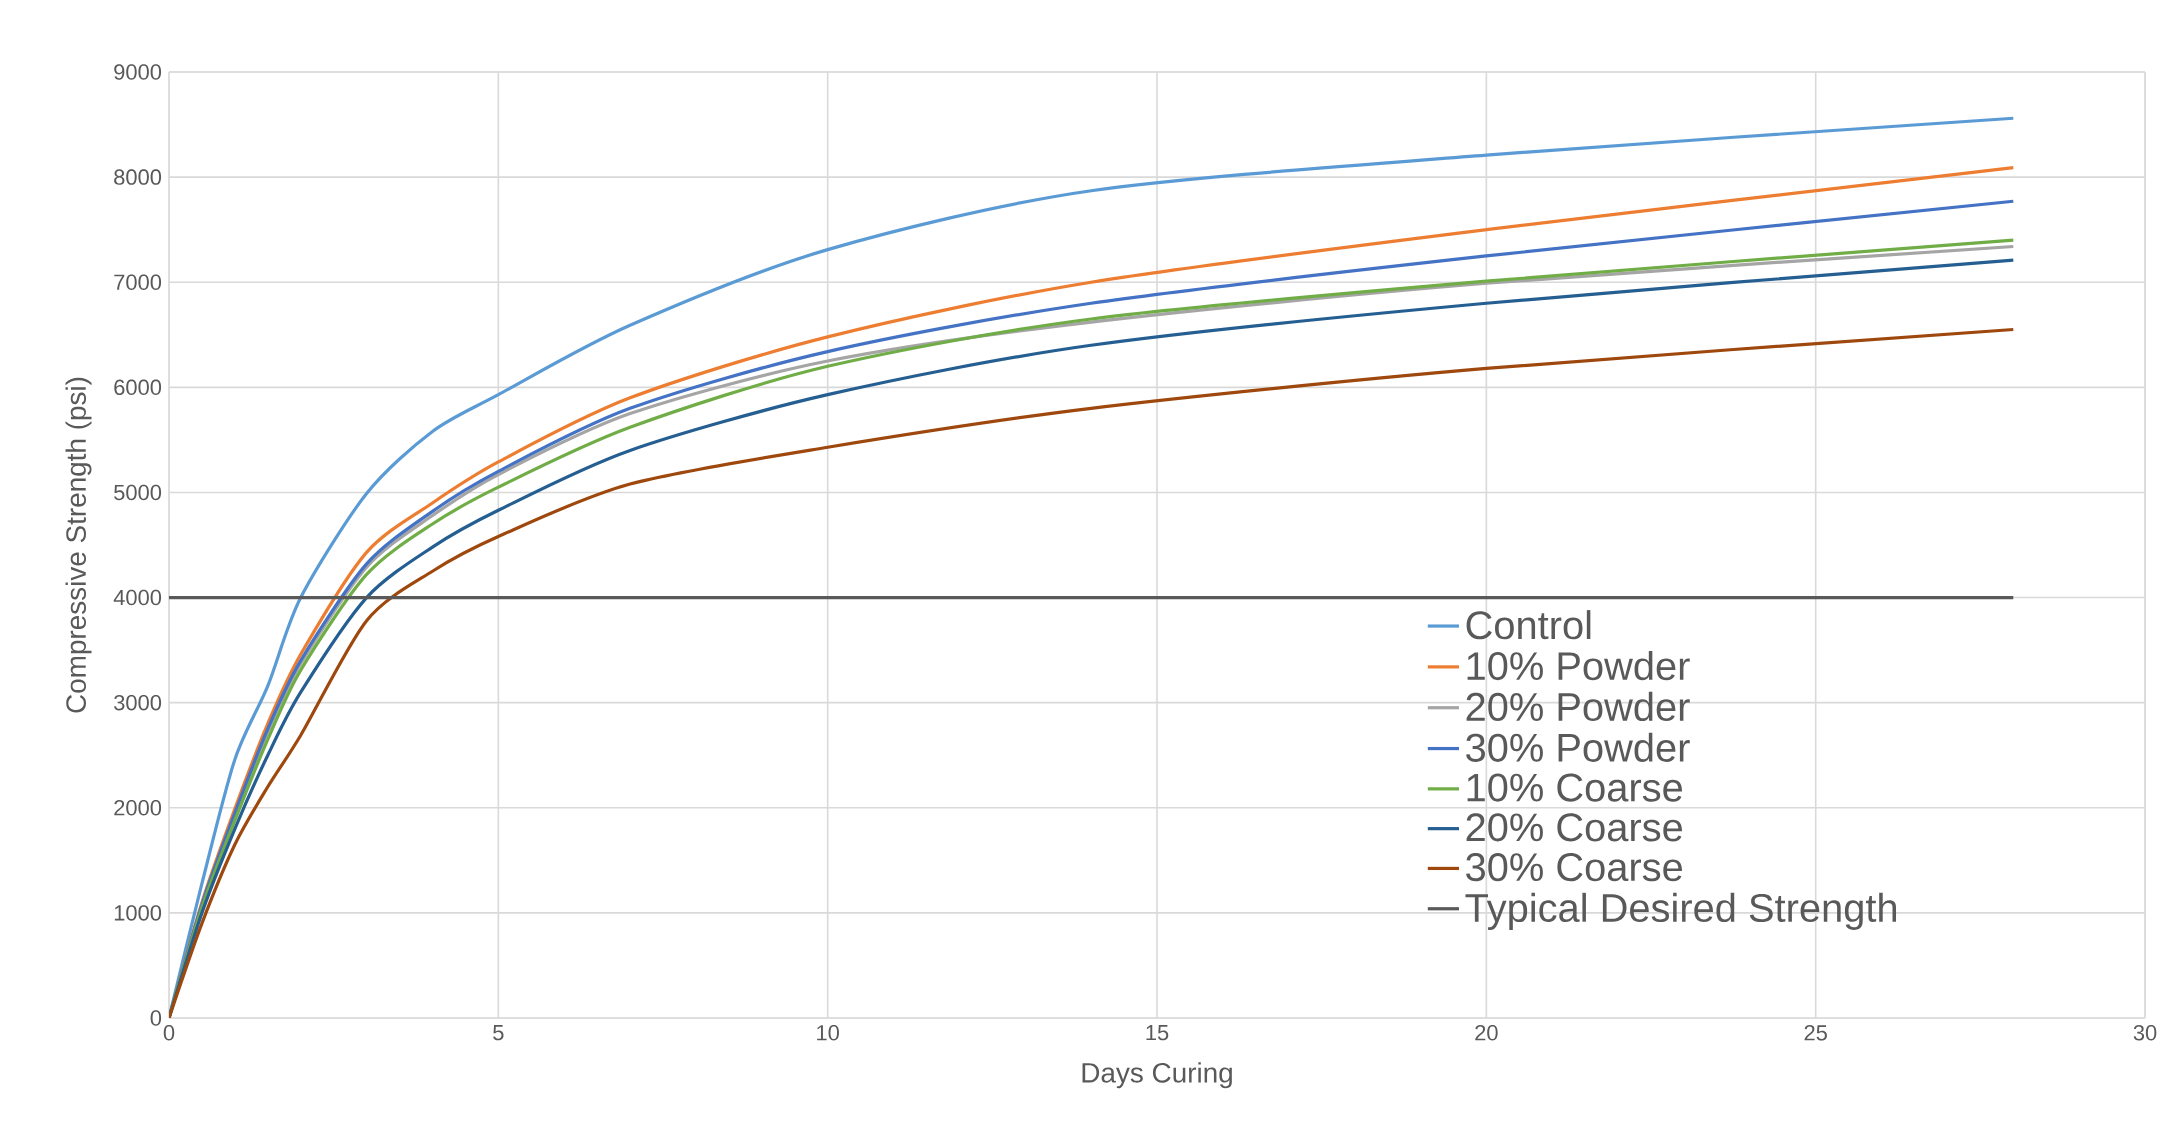 This screenshot has height=1122, width=2174. I want to click on x-tick-label: 25, so click(1815, 1033).